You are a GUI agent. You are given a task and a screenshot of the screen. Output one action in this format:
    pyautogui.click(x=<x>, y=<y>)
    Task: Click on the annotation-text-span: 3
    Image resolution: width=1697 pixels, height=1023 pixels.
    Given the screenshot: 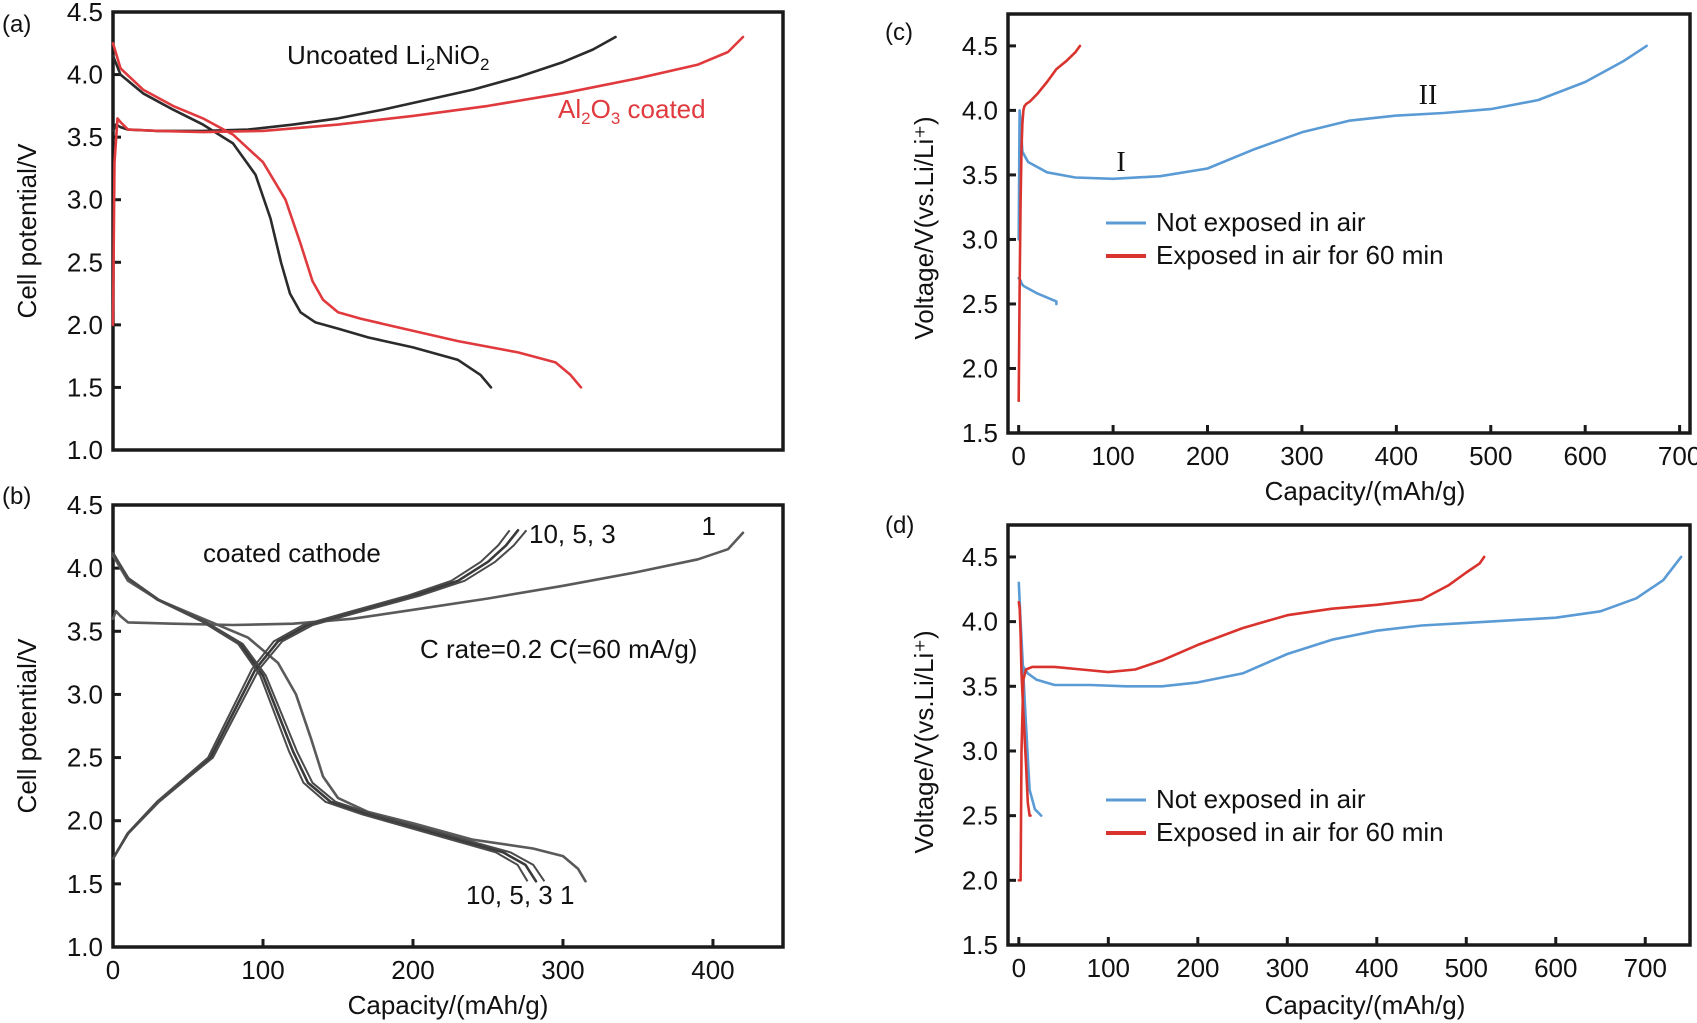 What is the action you would take?
    pyautogui.click(x=615, y=118)
    